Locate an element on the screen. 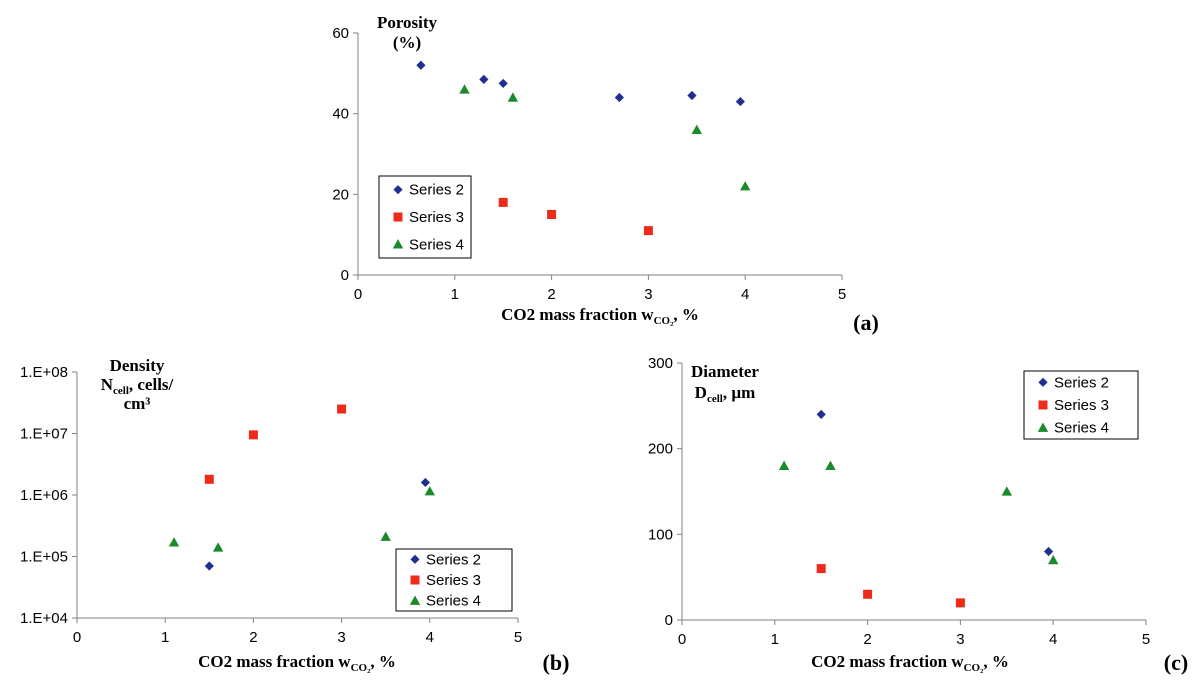 This screenshot has width=1196, height=680. y-tick-label: 100 is located at coordinates (660, 534).